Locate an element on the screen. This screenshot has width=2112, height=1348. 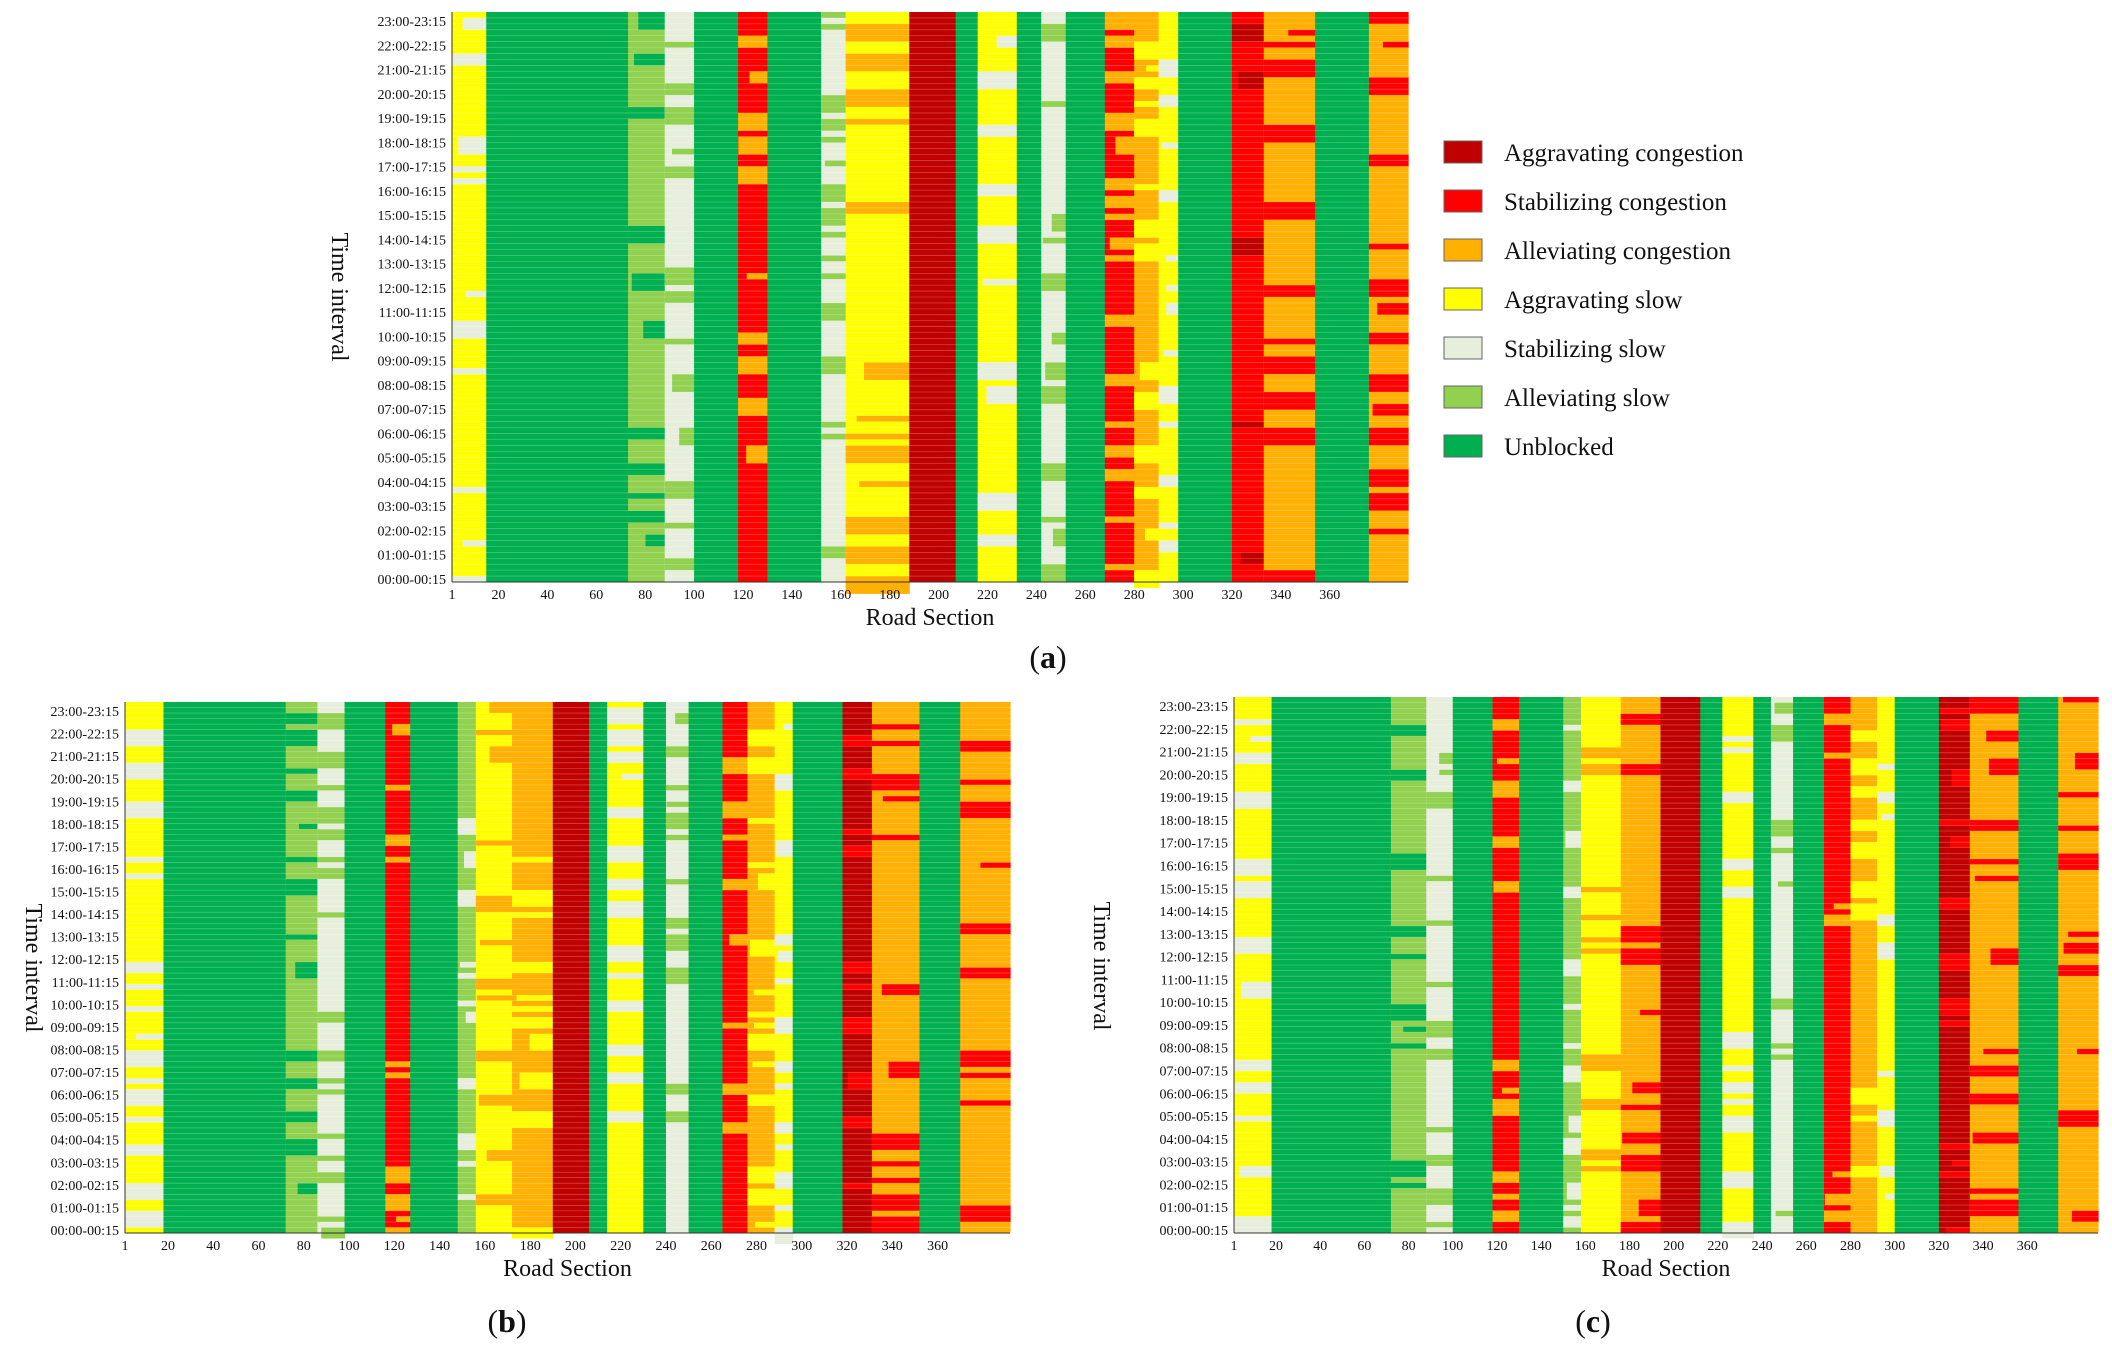
y-tick-label: 03:00-03:15 is located at coordinates (85, 1163).